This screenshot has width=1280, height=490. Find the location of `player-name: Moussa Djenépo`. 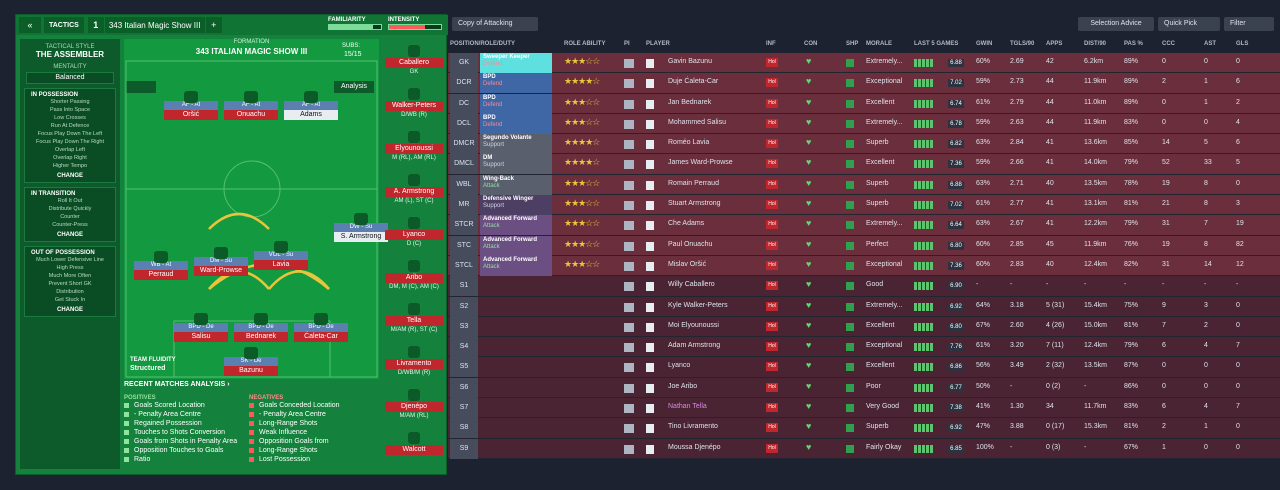

player-name: Moussa Djenépo is located at coordinates (694, 447).